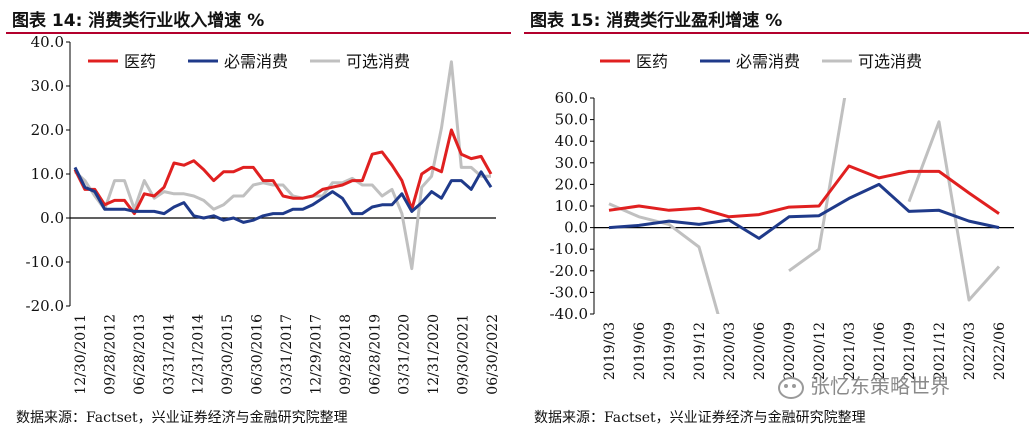 The height and width of the screenshot is (430, 1036). Describe the element at coordinates (493, 354) in the screenshot. I see `x-tick-label: 06/30/2022` at that location.